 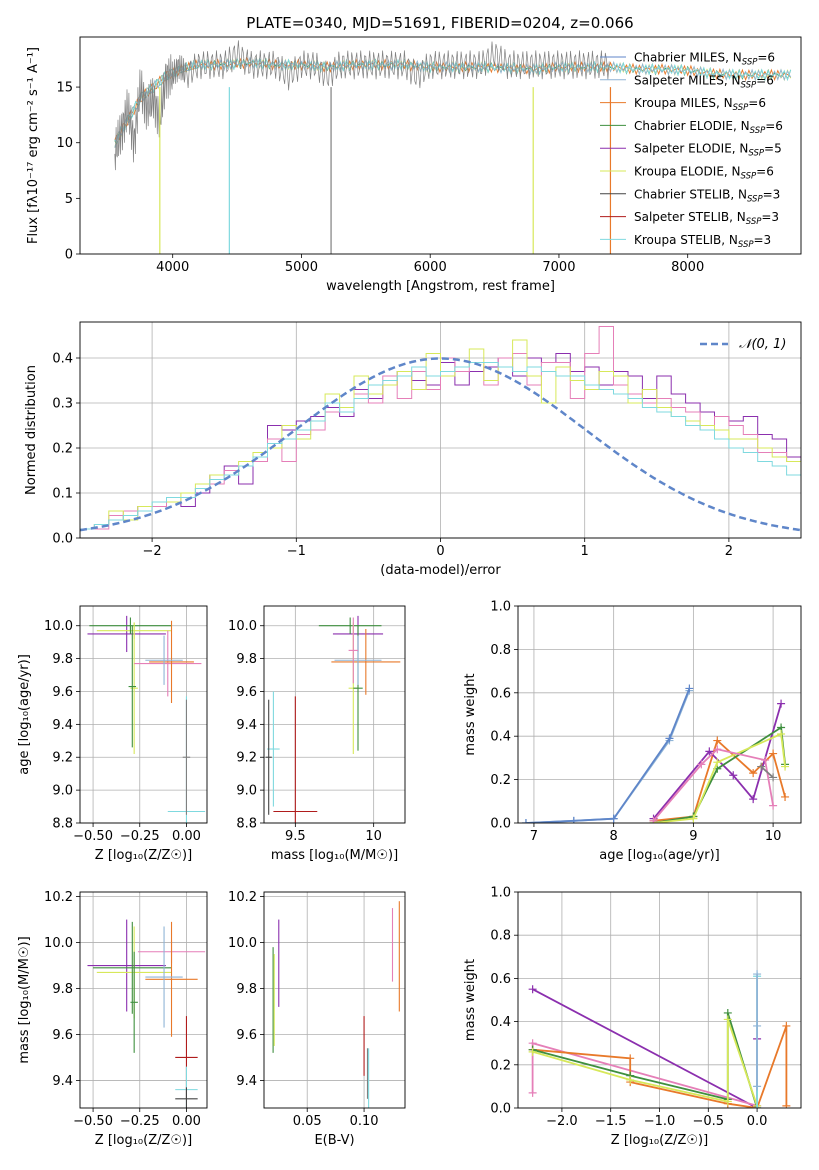 What do you see at coordinates (709, 1121) in the screenshot?
I see `x-tick-label: −0.5` at bounding box center [709, 1121].